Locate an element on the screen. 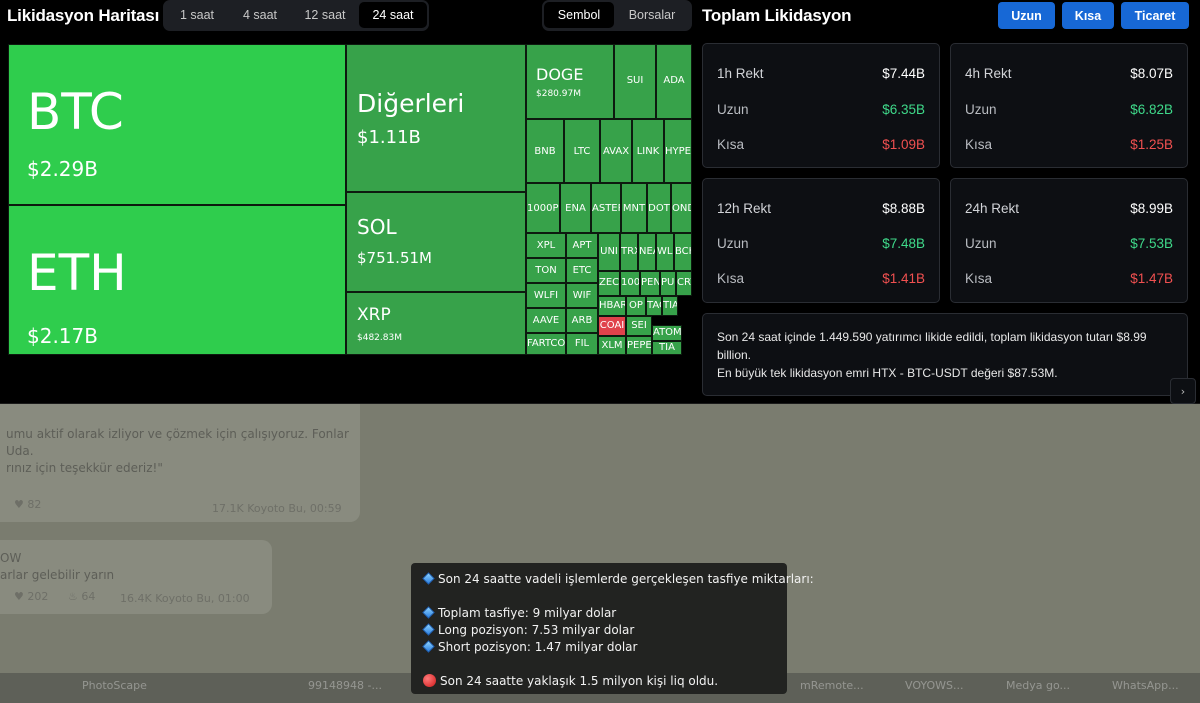 The width and height of the screenshot is (1200, 703). treemap-symbol: XPL is located at coordinates (546, 245).